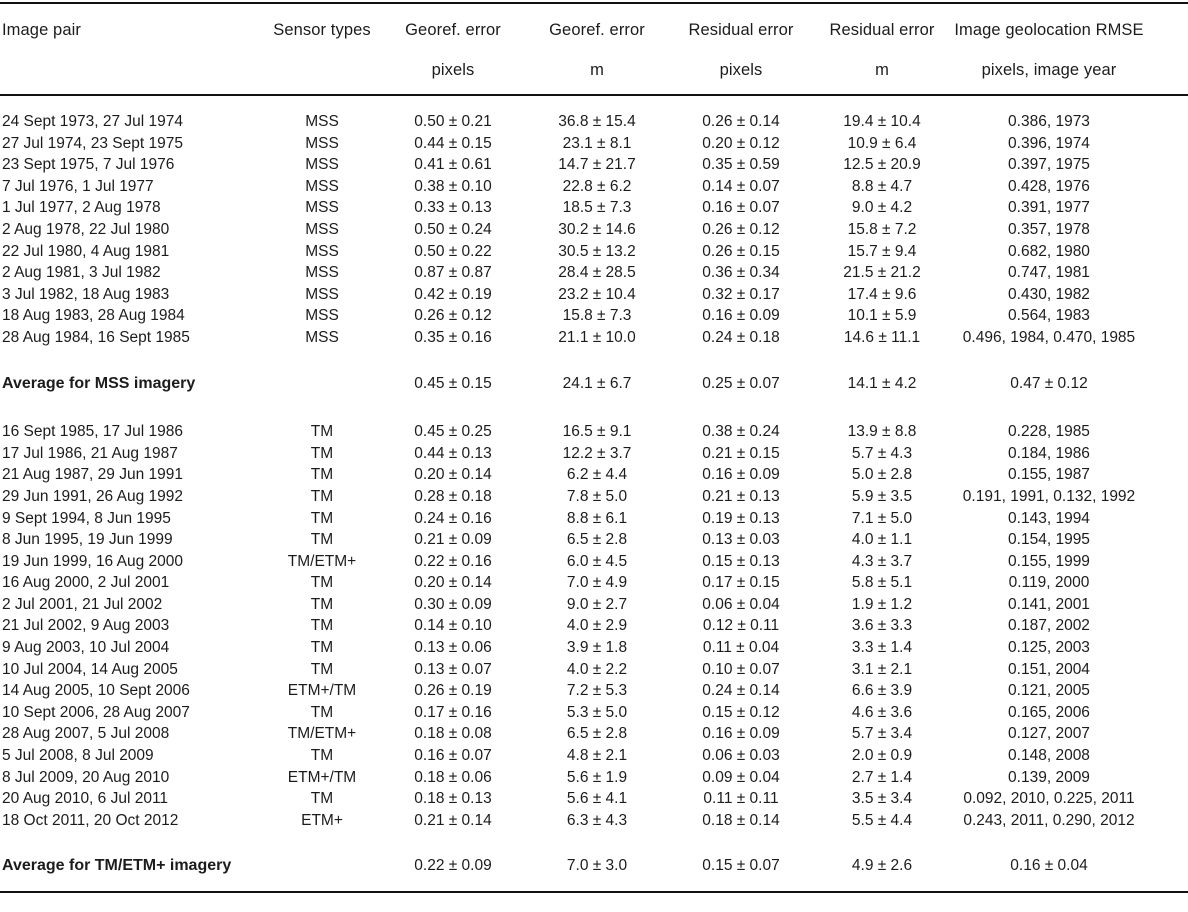  I want to click on geolocation-rmse-cell: 0.155, 1999, so click(1049, 561).